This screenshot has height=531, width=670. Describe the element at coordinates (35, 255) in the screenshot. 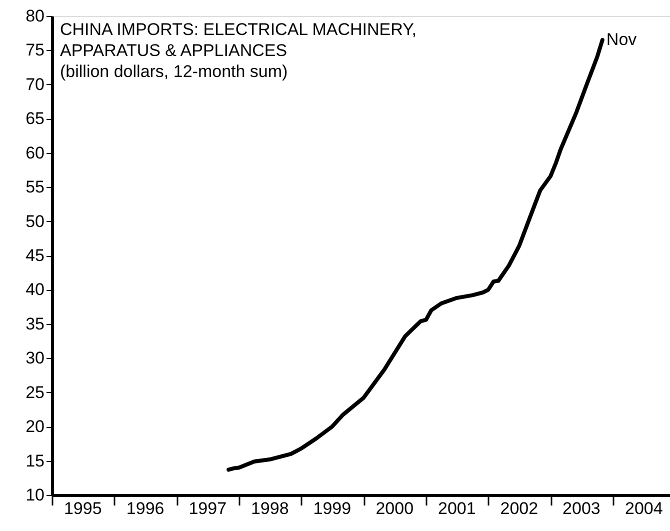

I see `y-tick-label: 45` at that location.